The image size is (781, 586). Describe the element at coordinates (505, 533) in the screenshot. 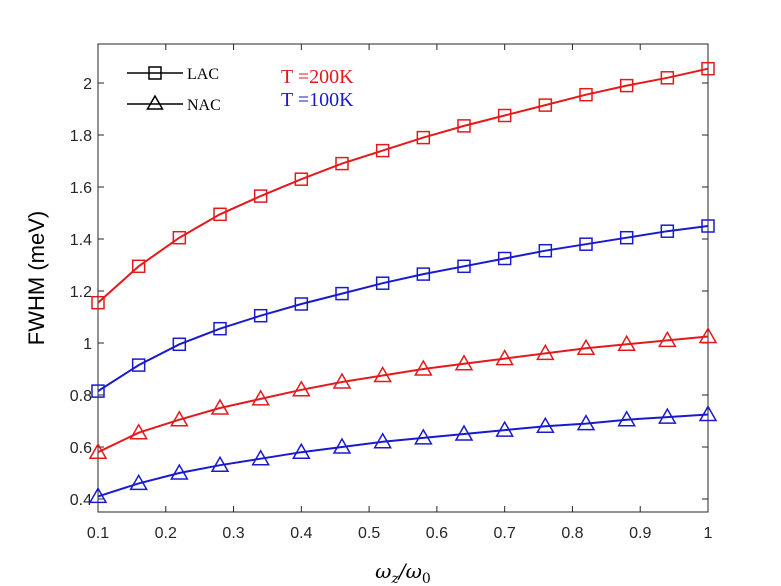

I see `x-tick-label: 0.7` at that location.